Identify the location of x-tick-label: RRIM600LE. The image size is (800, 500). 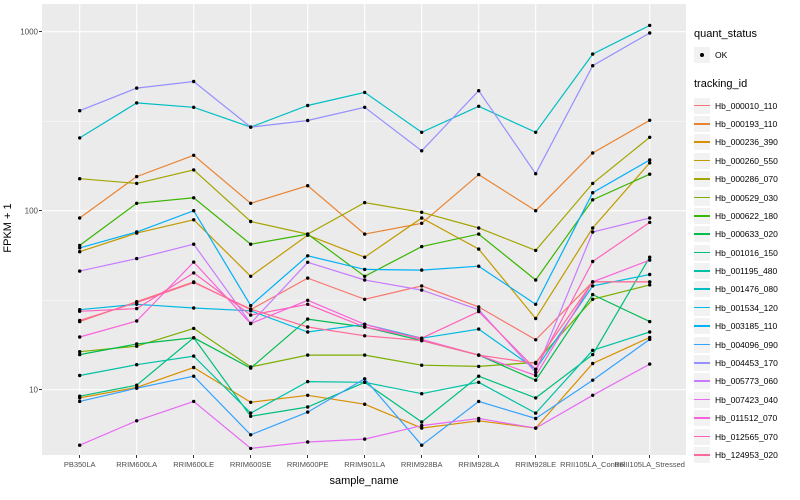
(194, 464).